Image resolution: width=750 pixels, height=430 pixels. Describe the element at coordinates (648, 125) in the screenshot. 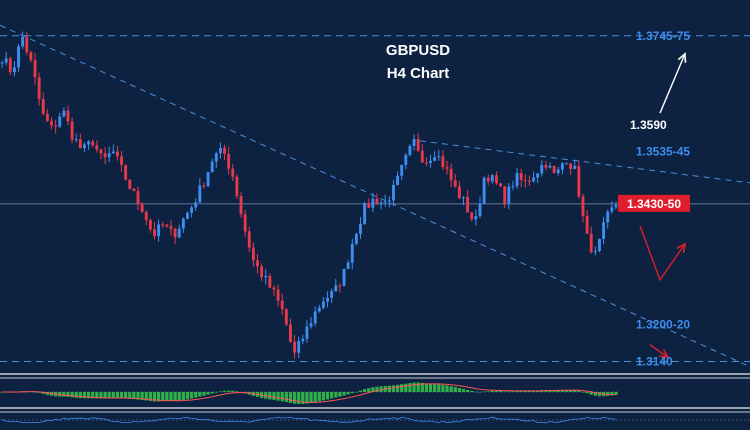

I see `level-label: 1.3590` at that location.